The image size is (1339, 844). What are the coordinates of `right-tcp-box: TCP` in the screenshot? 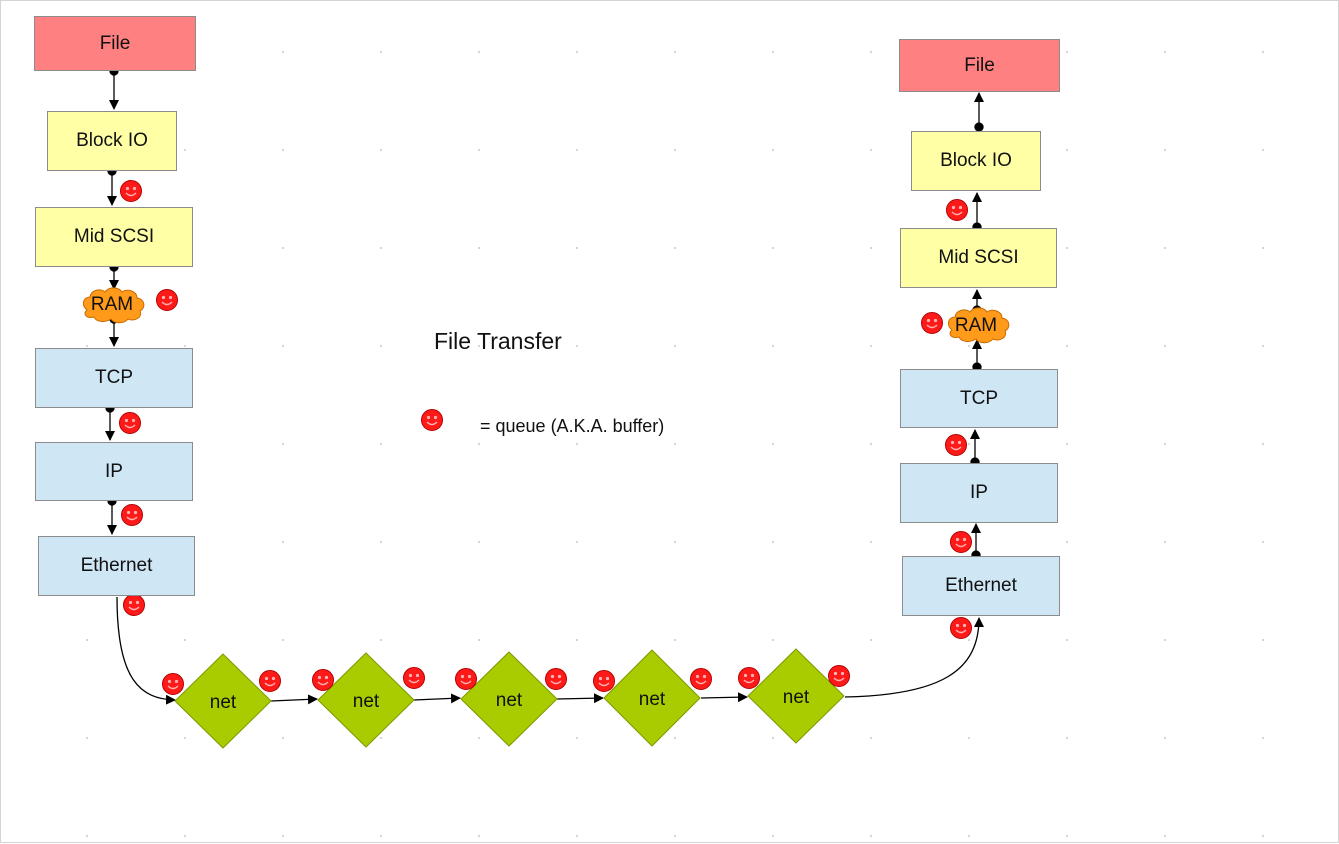 It's located at (979, 398).